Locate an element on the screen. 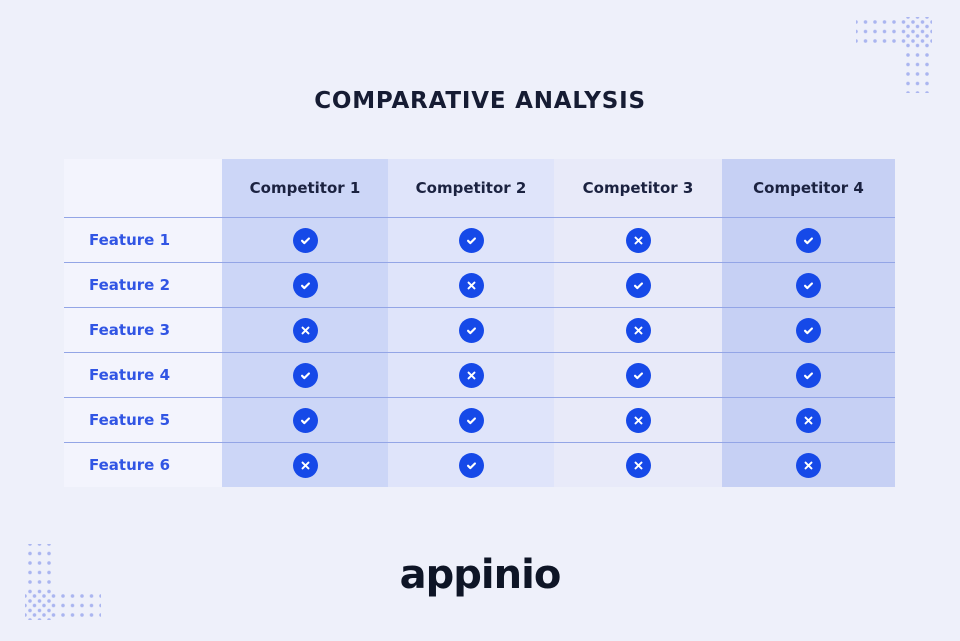 The height and width of the screenshot is (641, 960). corner-cell is located at coordinates (143, 188).